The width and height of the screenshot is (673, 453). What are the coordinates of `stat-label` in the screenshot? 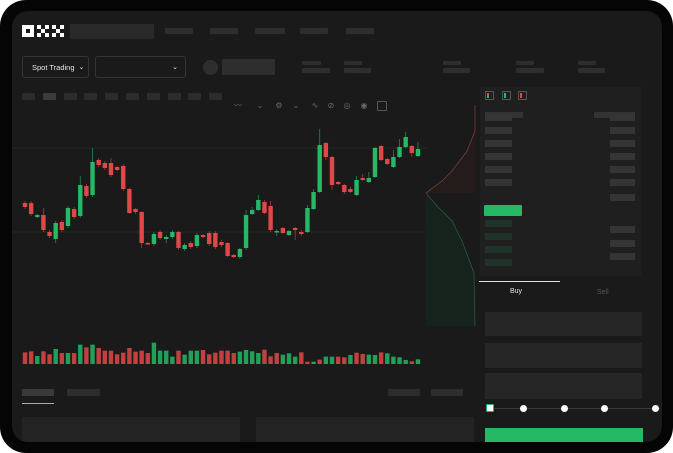 It's located at (587, 63).